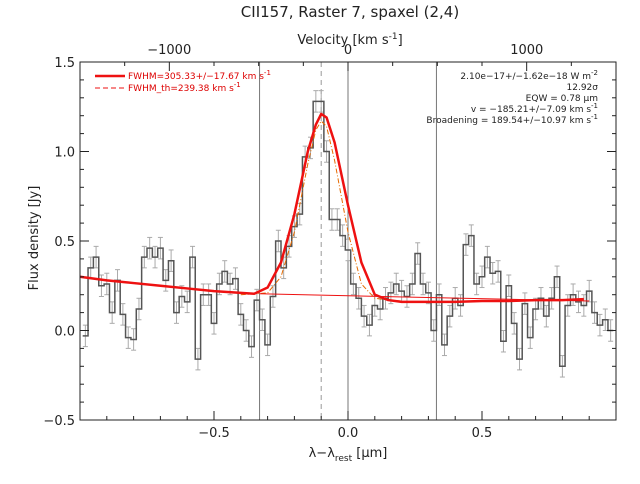 This screenshot has height=484, width=640. What do you see at coordinates (350, 12) in the screenshot?
I see `chart-title: CII157, Raster 7, spaxel (2,4)` at bounding box center [350, 12].